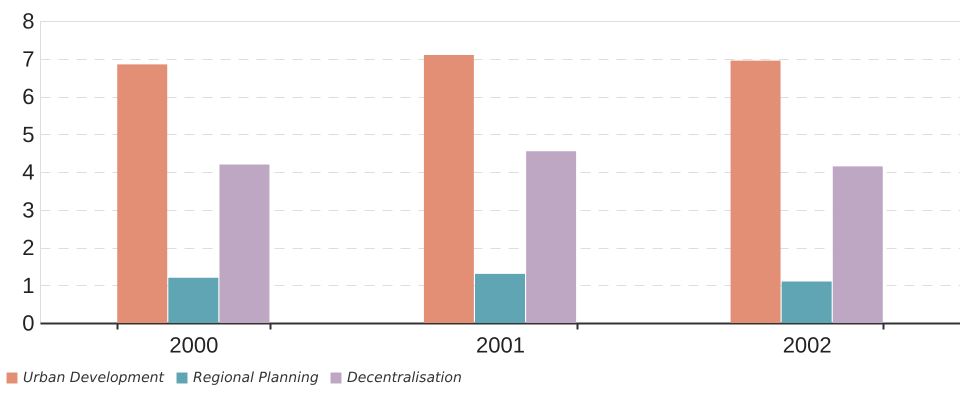 This screenshot has height=414, width=976. What do you see at coordinates (807, 345) in the screenshot?
I see `x-tick-label: 2002` at bounding box center [807, 345].